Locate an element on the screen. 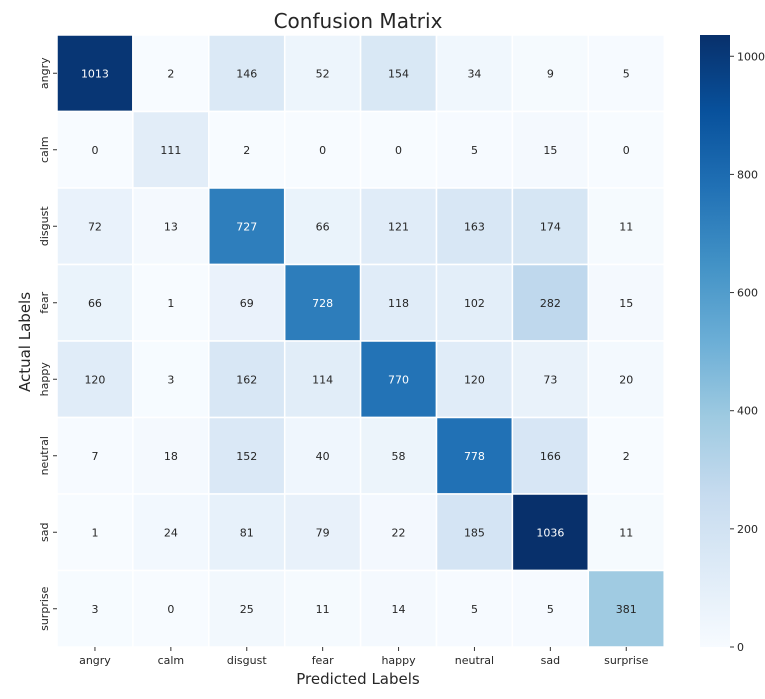  cell-value-label: 727 is located at coordinates (246, 226).